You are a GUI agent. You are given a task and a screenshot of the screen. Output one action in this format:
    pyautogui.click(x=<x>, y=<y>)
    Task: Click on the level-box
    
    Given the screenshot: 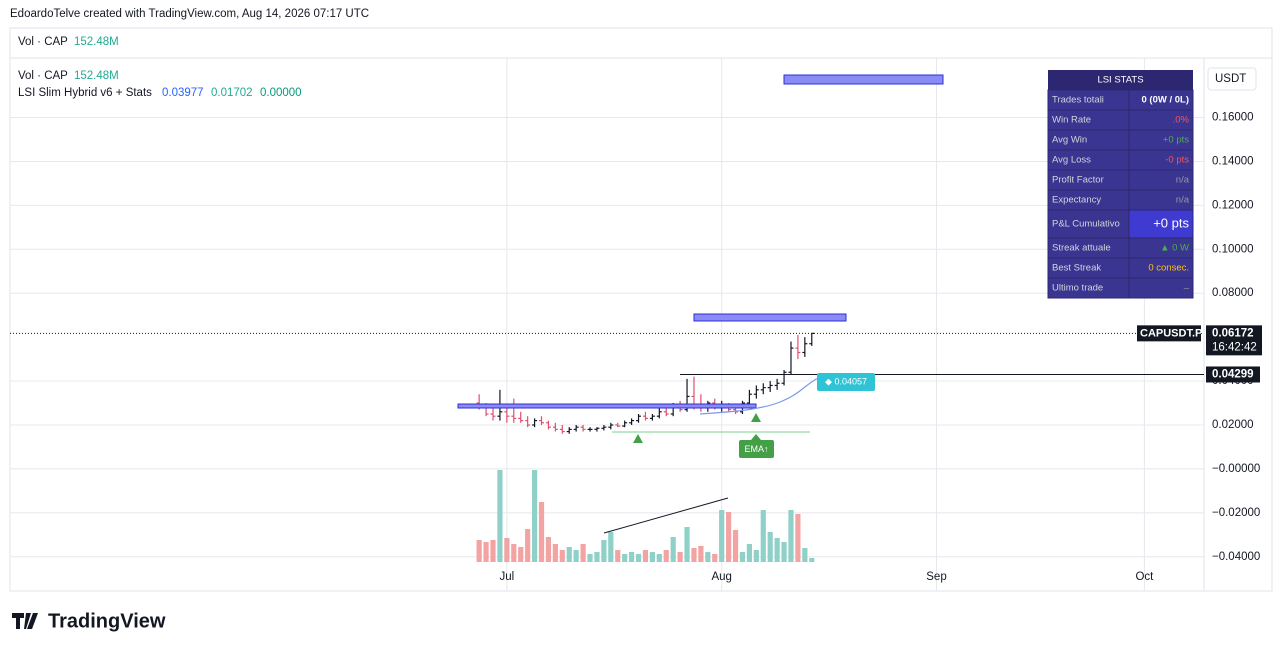 What is the action you would take?
    pyautogui.click(x=1233, y=374)
    